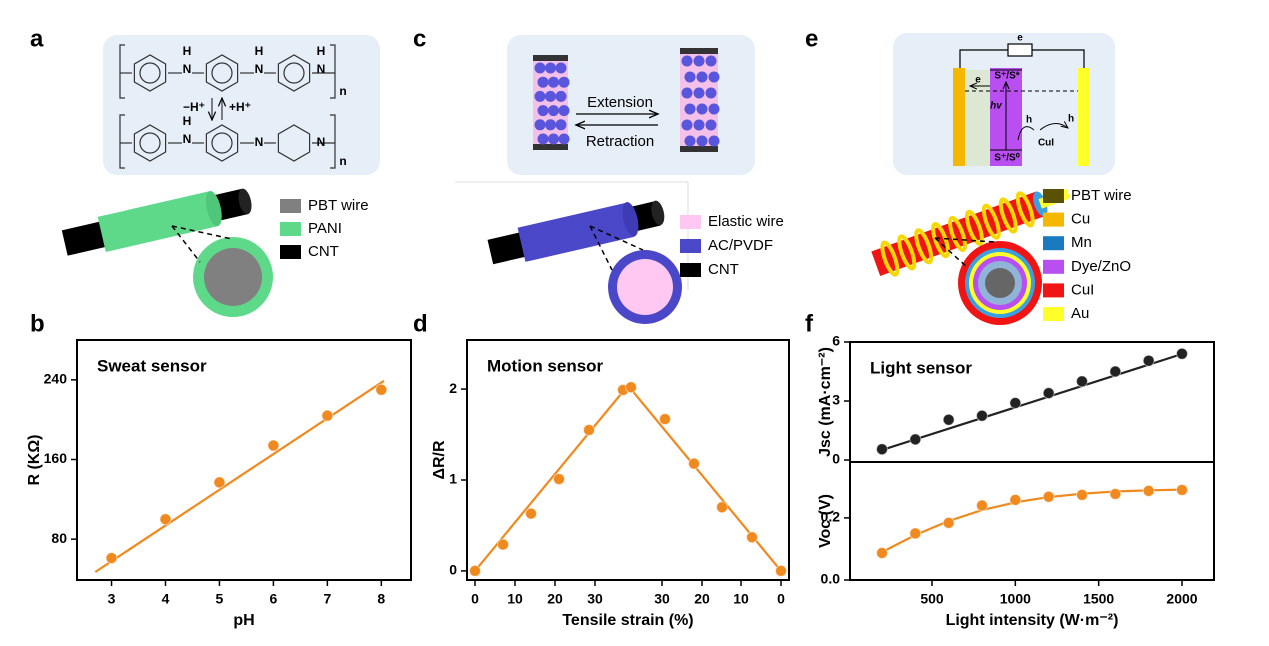 This screenshot has width=1269, height=646. Describe the element at coordinates (620, 102) in the screenshot. I see `arrow-label: Extension` at that location.